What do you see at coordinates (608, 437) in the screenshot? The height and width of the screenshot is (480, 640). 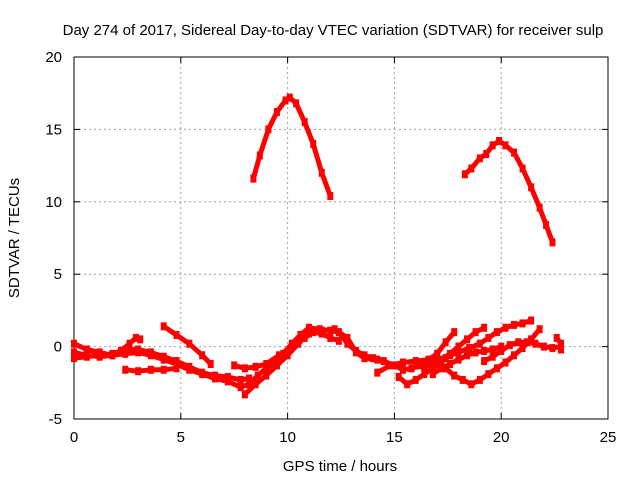 I see `x-tick-label: 25` at bounding box center [608, 437].